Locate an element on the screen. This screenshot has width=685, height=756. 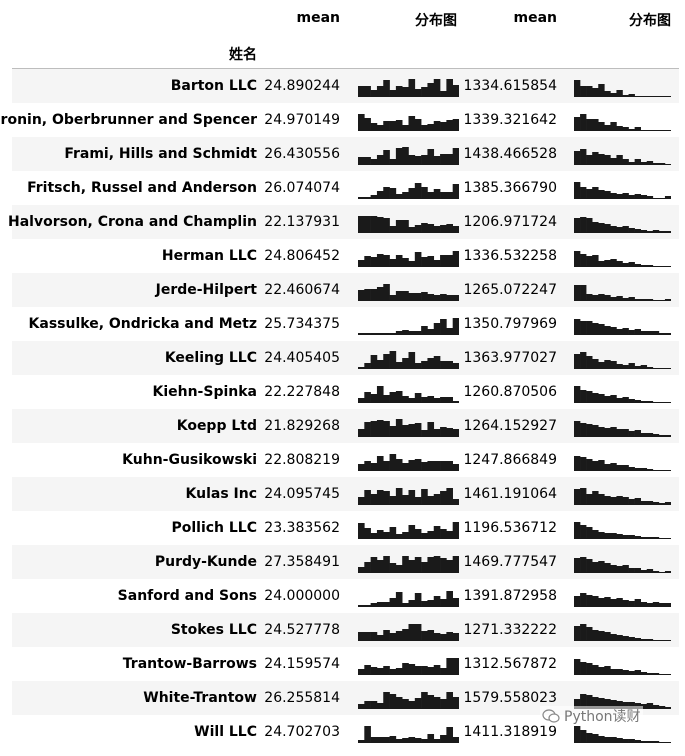
mean-age-cell: 23.383562 is located at coordinates (302, 528).